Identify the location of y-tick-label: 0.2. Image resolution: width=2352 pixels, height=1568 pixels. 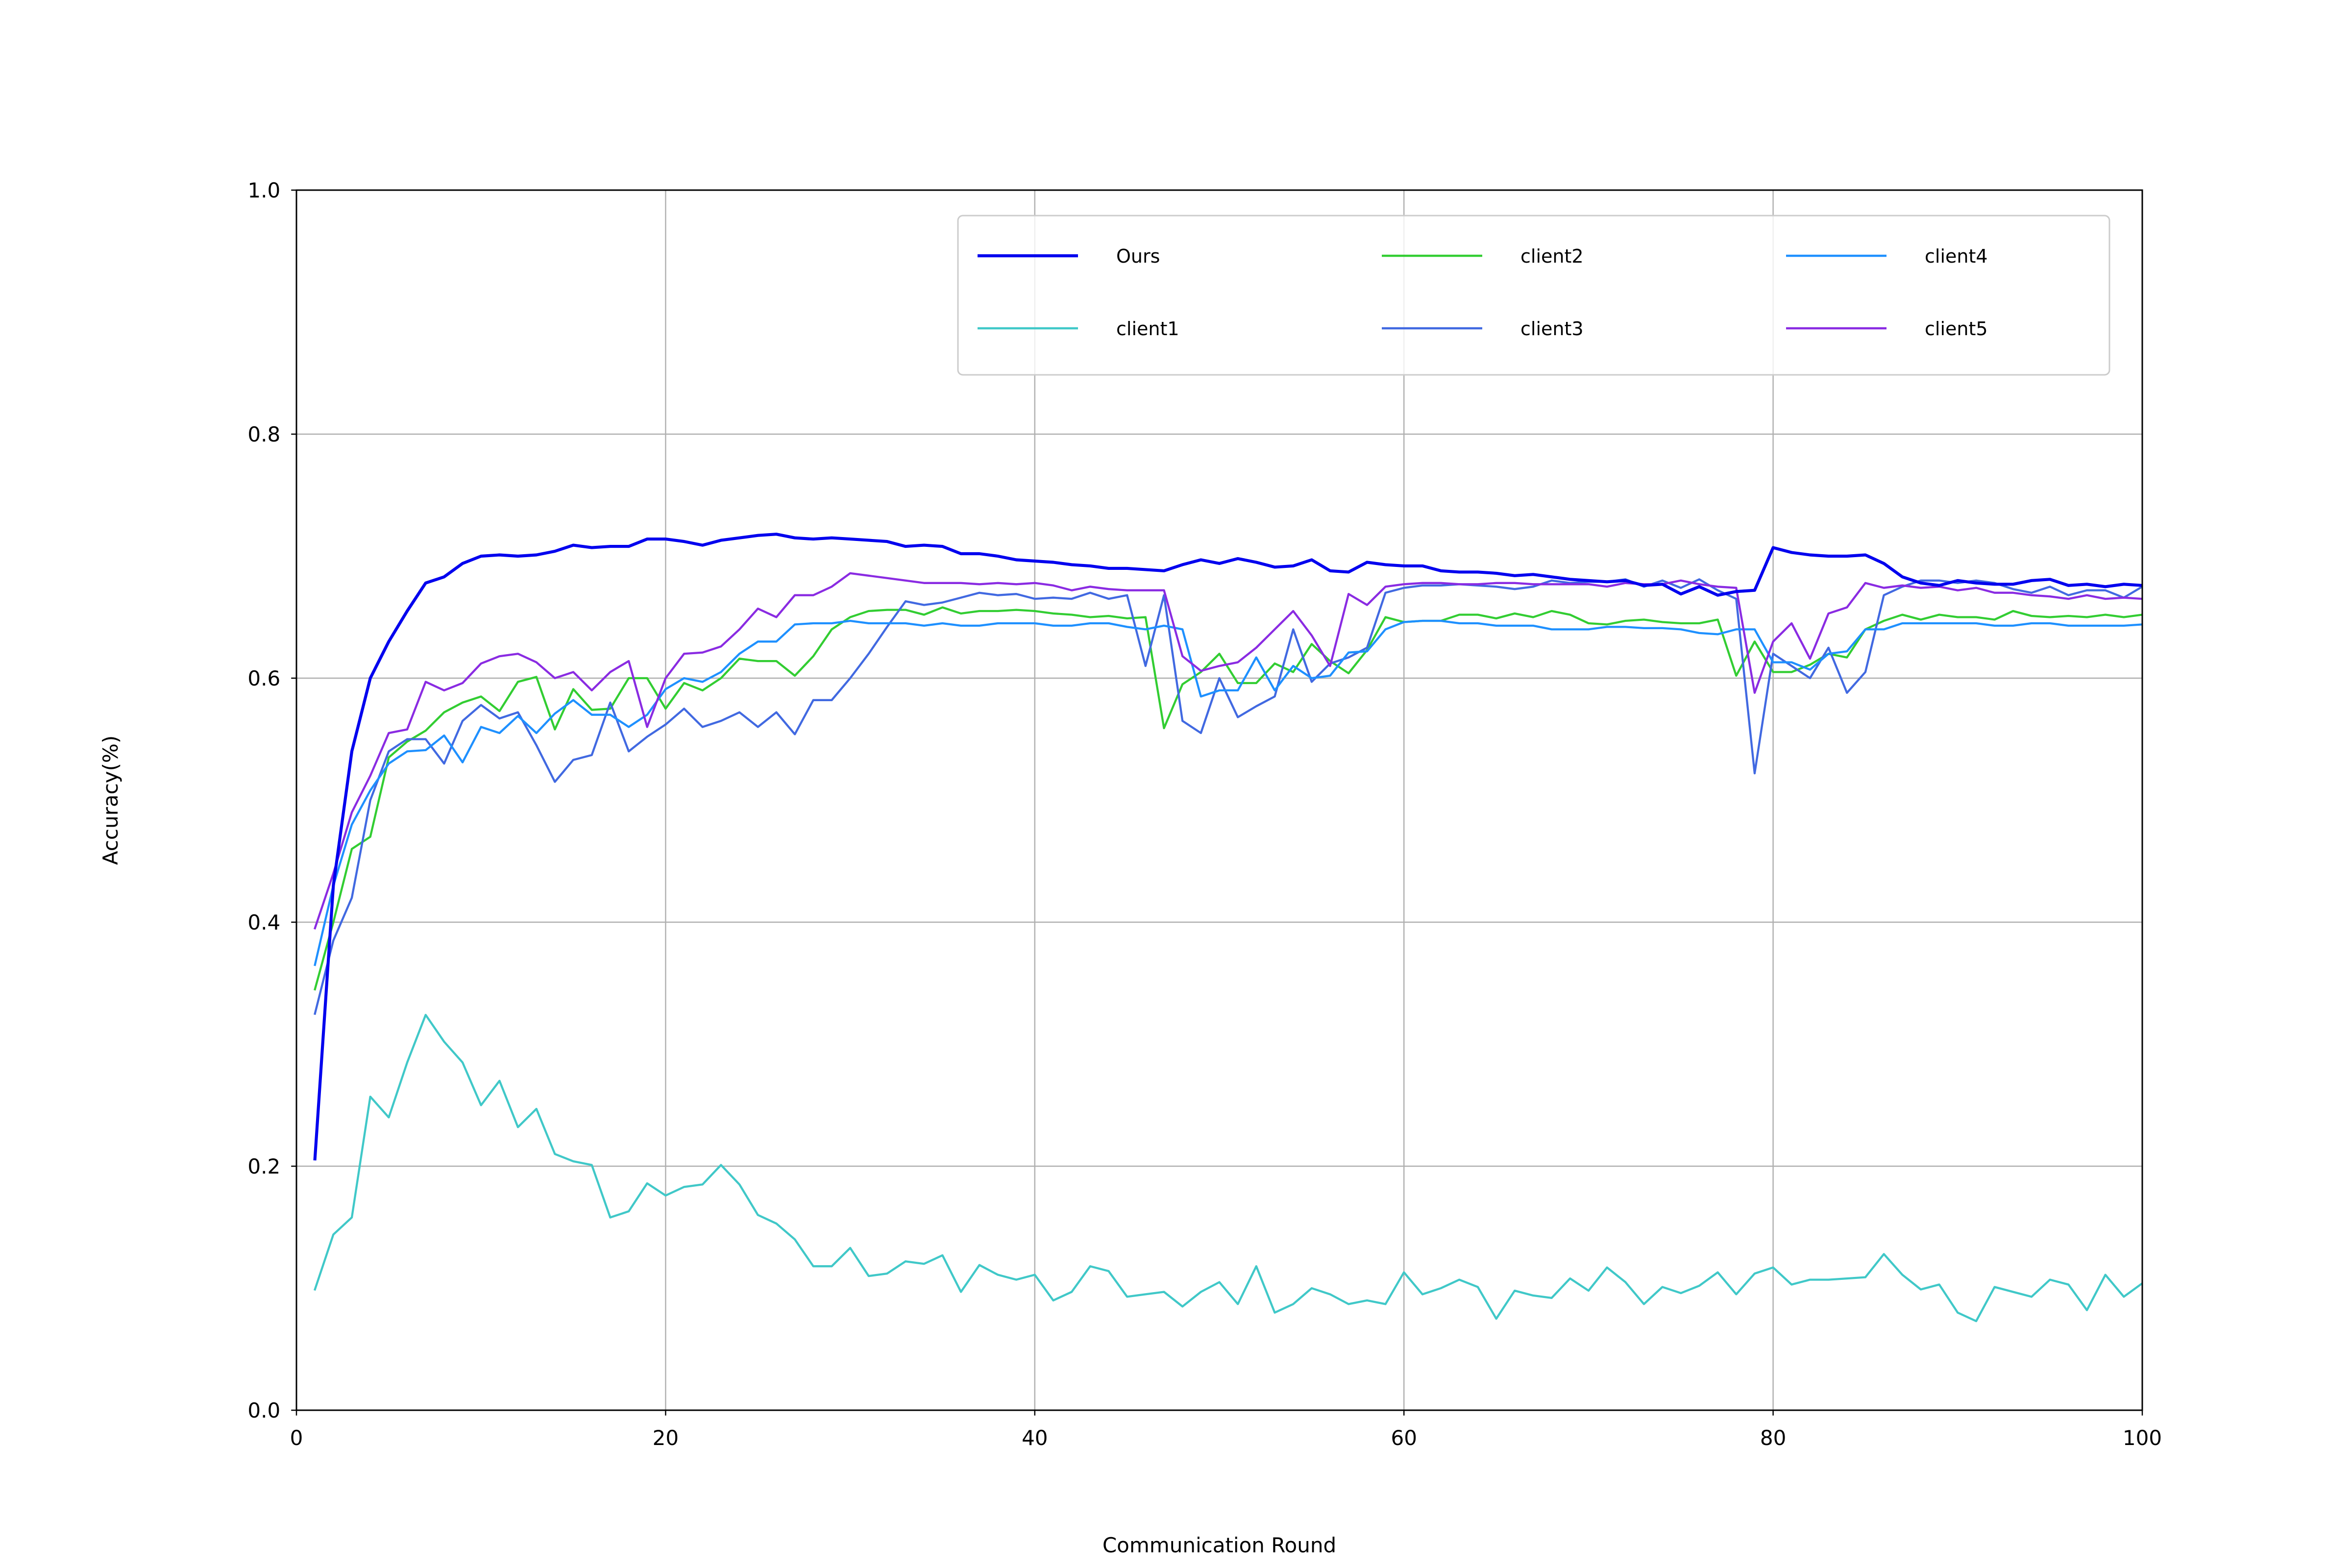
(263, 1166).